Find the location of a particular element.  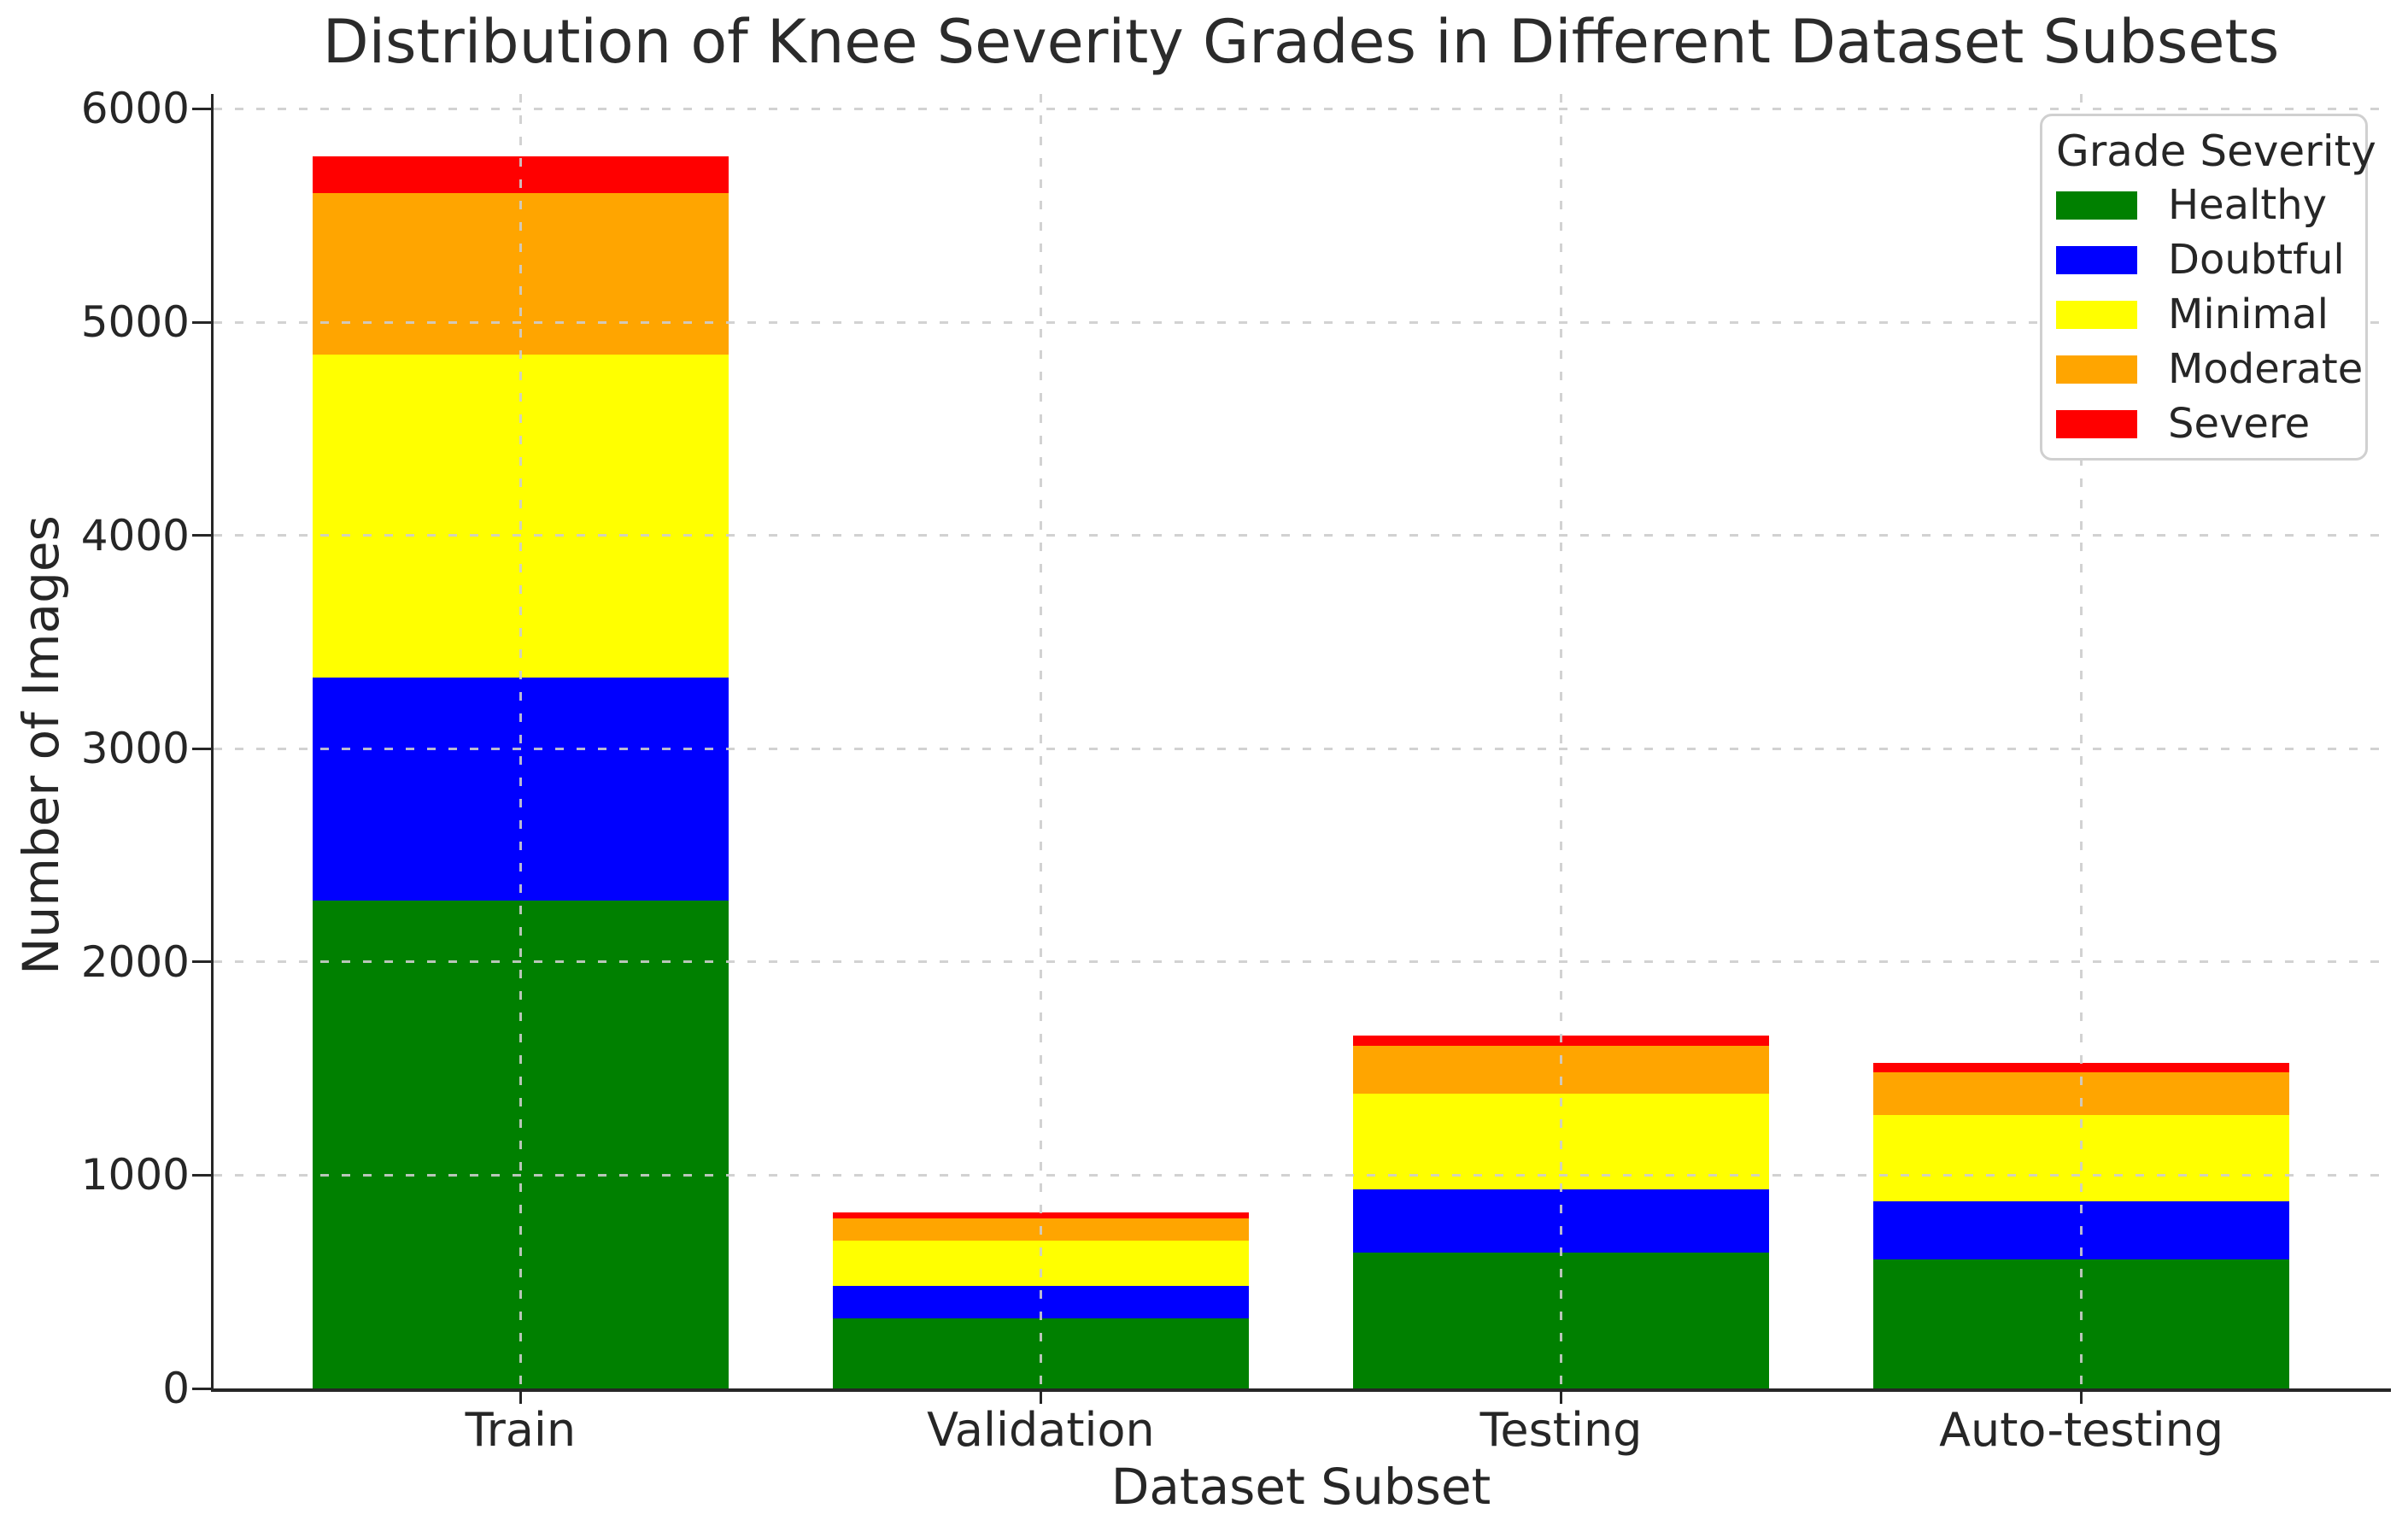

legend-label-minimal: Minimal is located at coordinates (2248, 315).